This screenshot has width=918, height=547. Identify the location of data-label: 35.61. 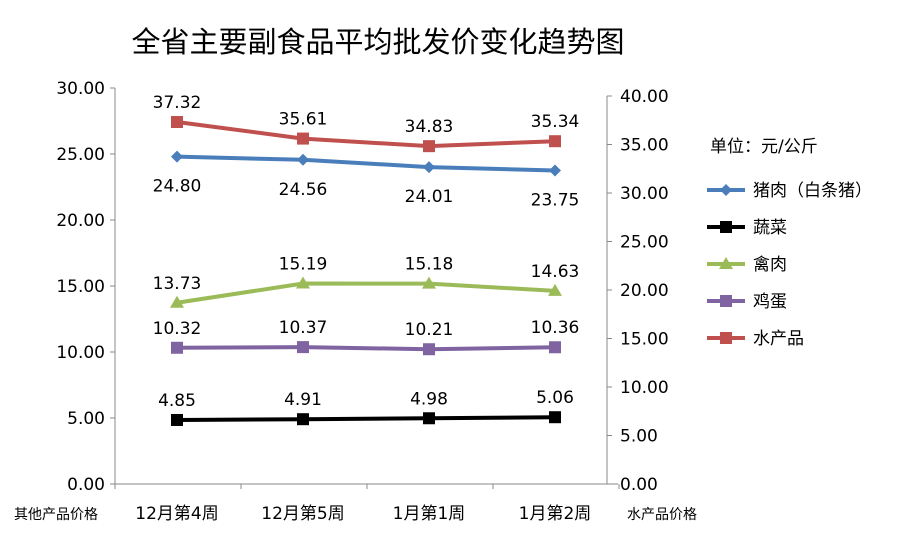
(303, 120).